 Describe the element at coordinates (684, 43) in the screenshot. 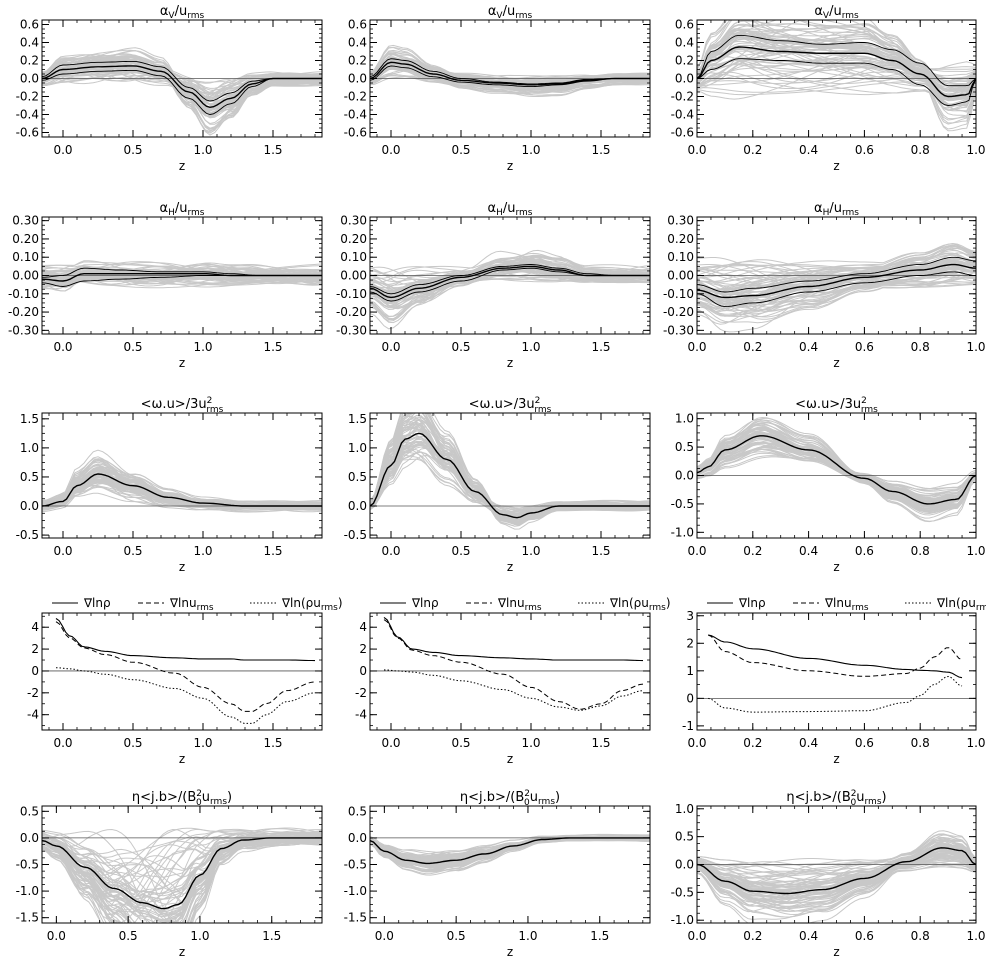

I see `y-tick-label: 0.4` at that location.